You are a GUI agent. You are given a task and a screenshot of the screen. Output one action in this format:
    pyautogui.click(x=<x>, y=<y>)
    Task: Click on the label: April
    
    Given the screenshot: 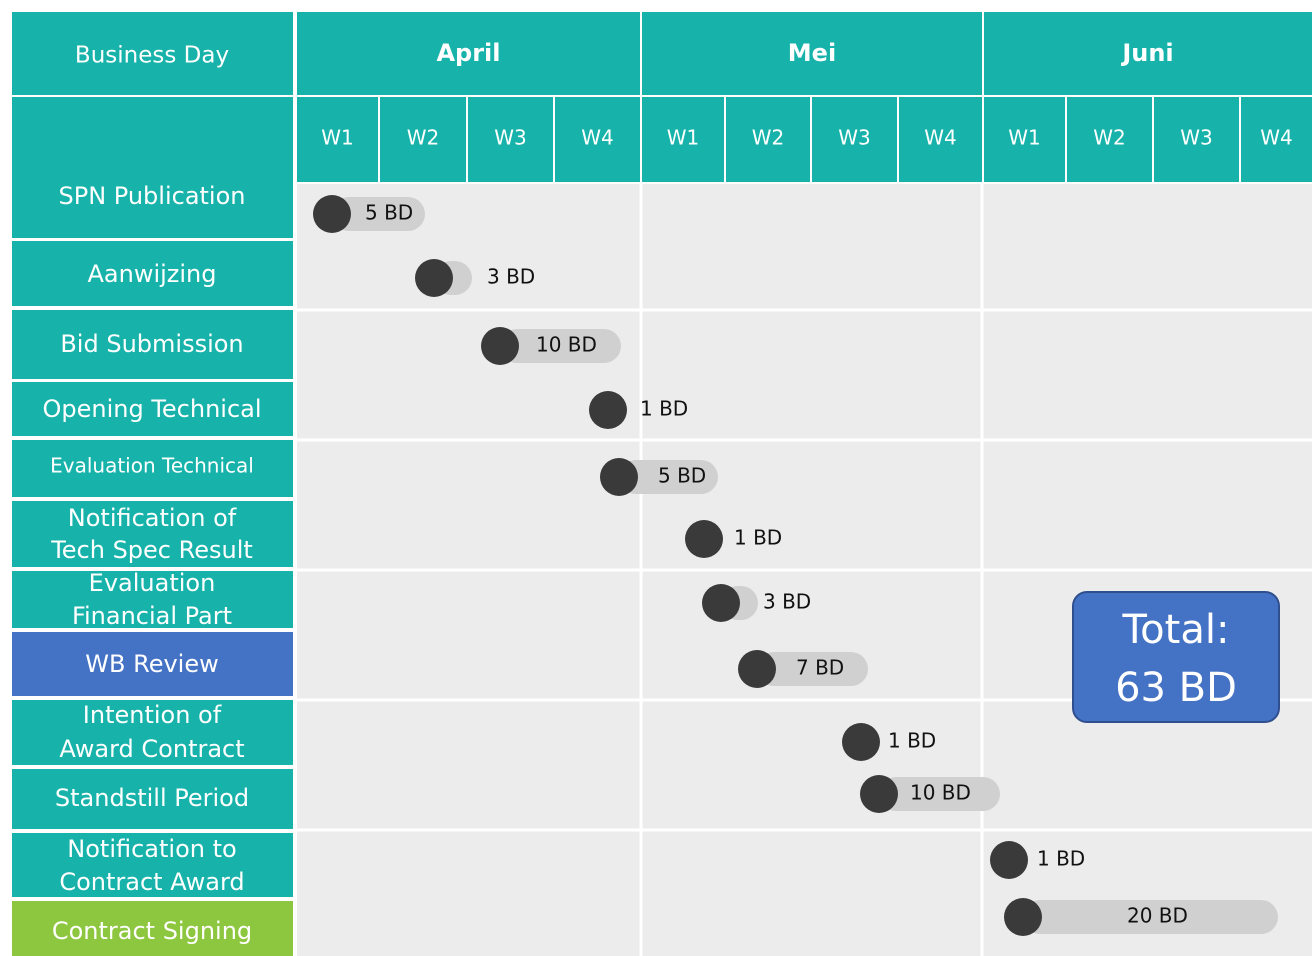 What is the action you would take?
    pyautogui.click(x=468, y=53)
    